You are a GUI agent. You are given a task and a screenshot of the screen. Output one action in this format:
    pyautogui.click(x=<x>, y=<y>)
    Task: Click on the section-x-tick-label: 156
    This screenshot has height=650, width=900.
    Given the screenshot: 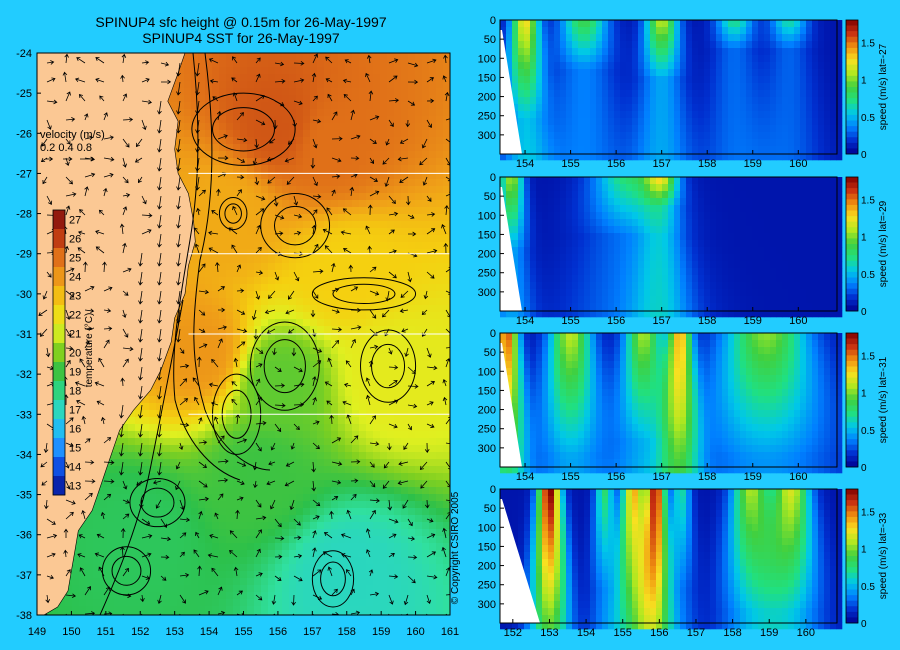 What is the action you would take?
    pyautogui.click(x=616, y=164)
    